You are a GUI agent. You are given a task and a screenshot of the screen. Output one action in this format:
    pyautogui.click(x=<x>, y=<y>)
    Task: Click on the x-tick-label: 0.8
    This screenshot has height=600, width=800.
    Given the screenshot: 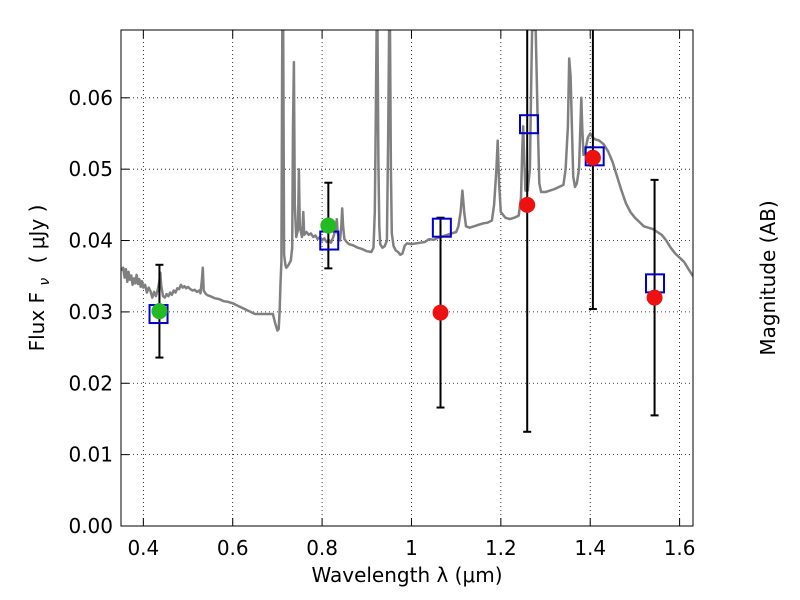 What is the action you would take?
    pyautogui.click(x=322, y=548)
    